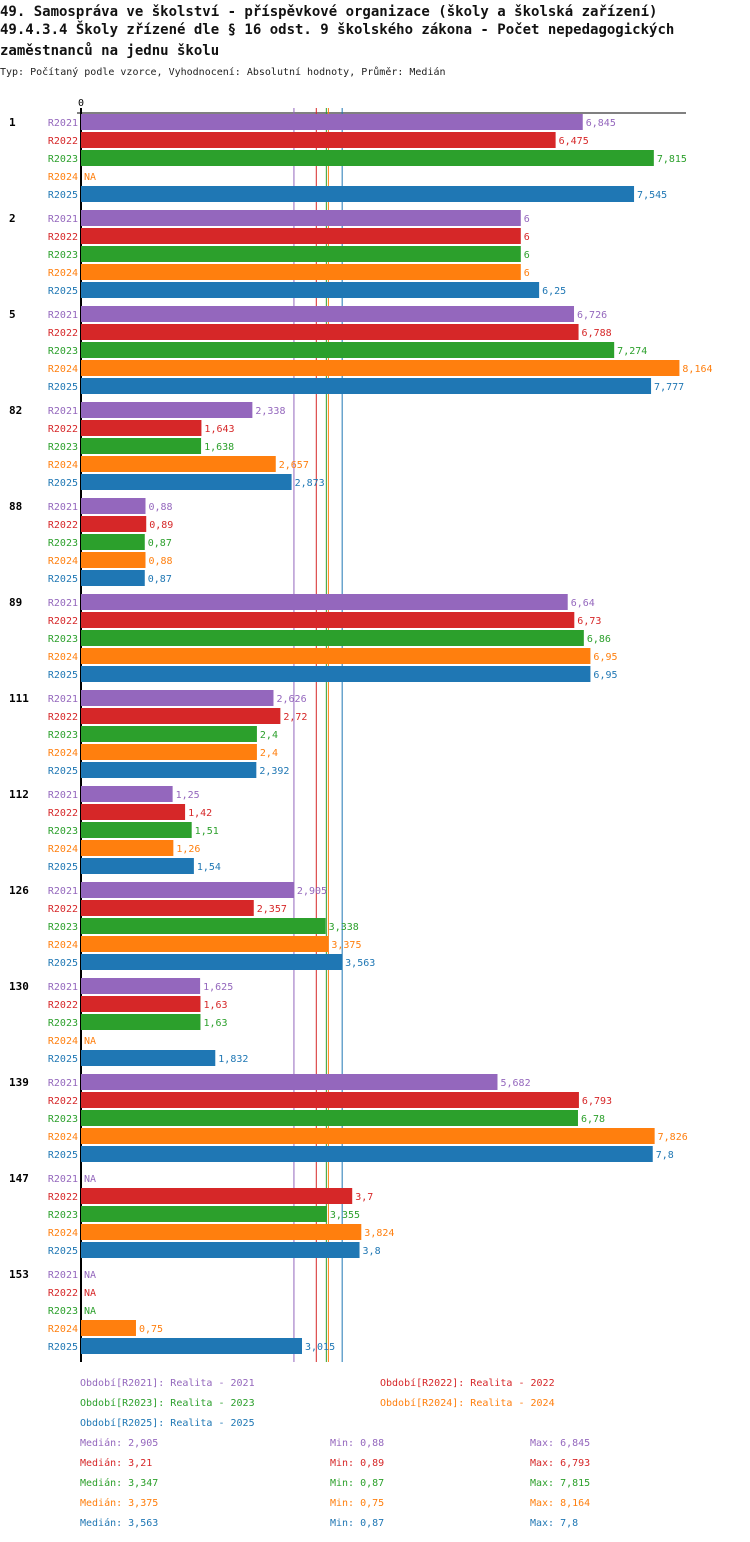 This screenshot has height=1542, width=750. What do you see at coordinates (63, 429) in the screenshot?
I see `series-label-82-r2022: R2022` at bounding box center [63, 429].